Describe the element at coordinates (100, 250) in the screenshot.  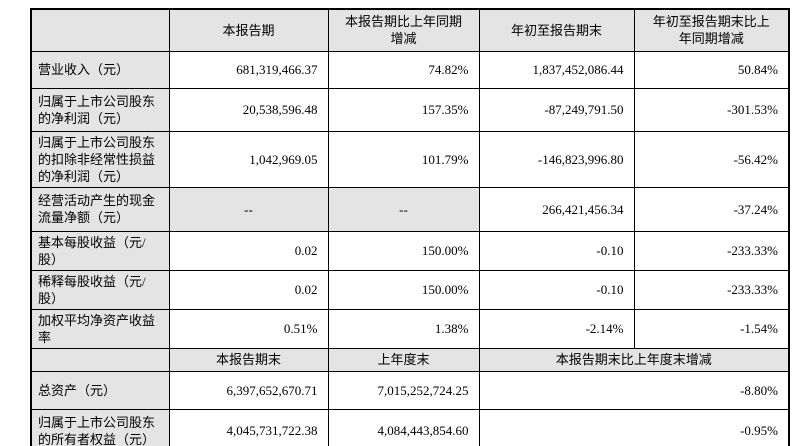
I see `row-label: 基本每股收益（元/ 股）` at that location.